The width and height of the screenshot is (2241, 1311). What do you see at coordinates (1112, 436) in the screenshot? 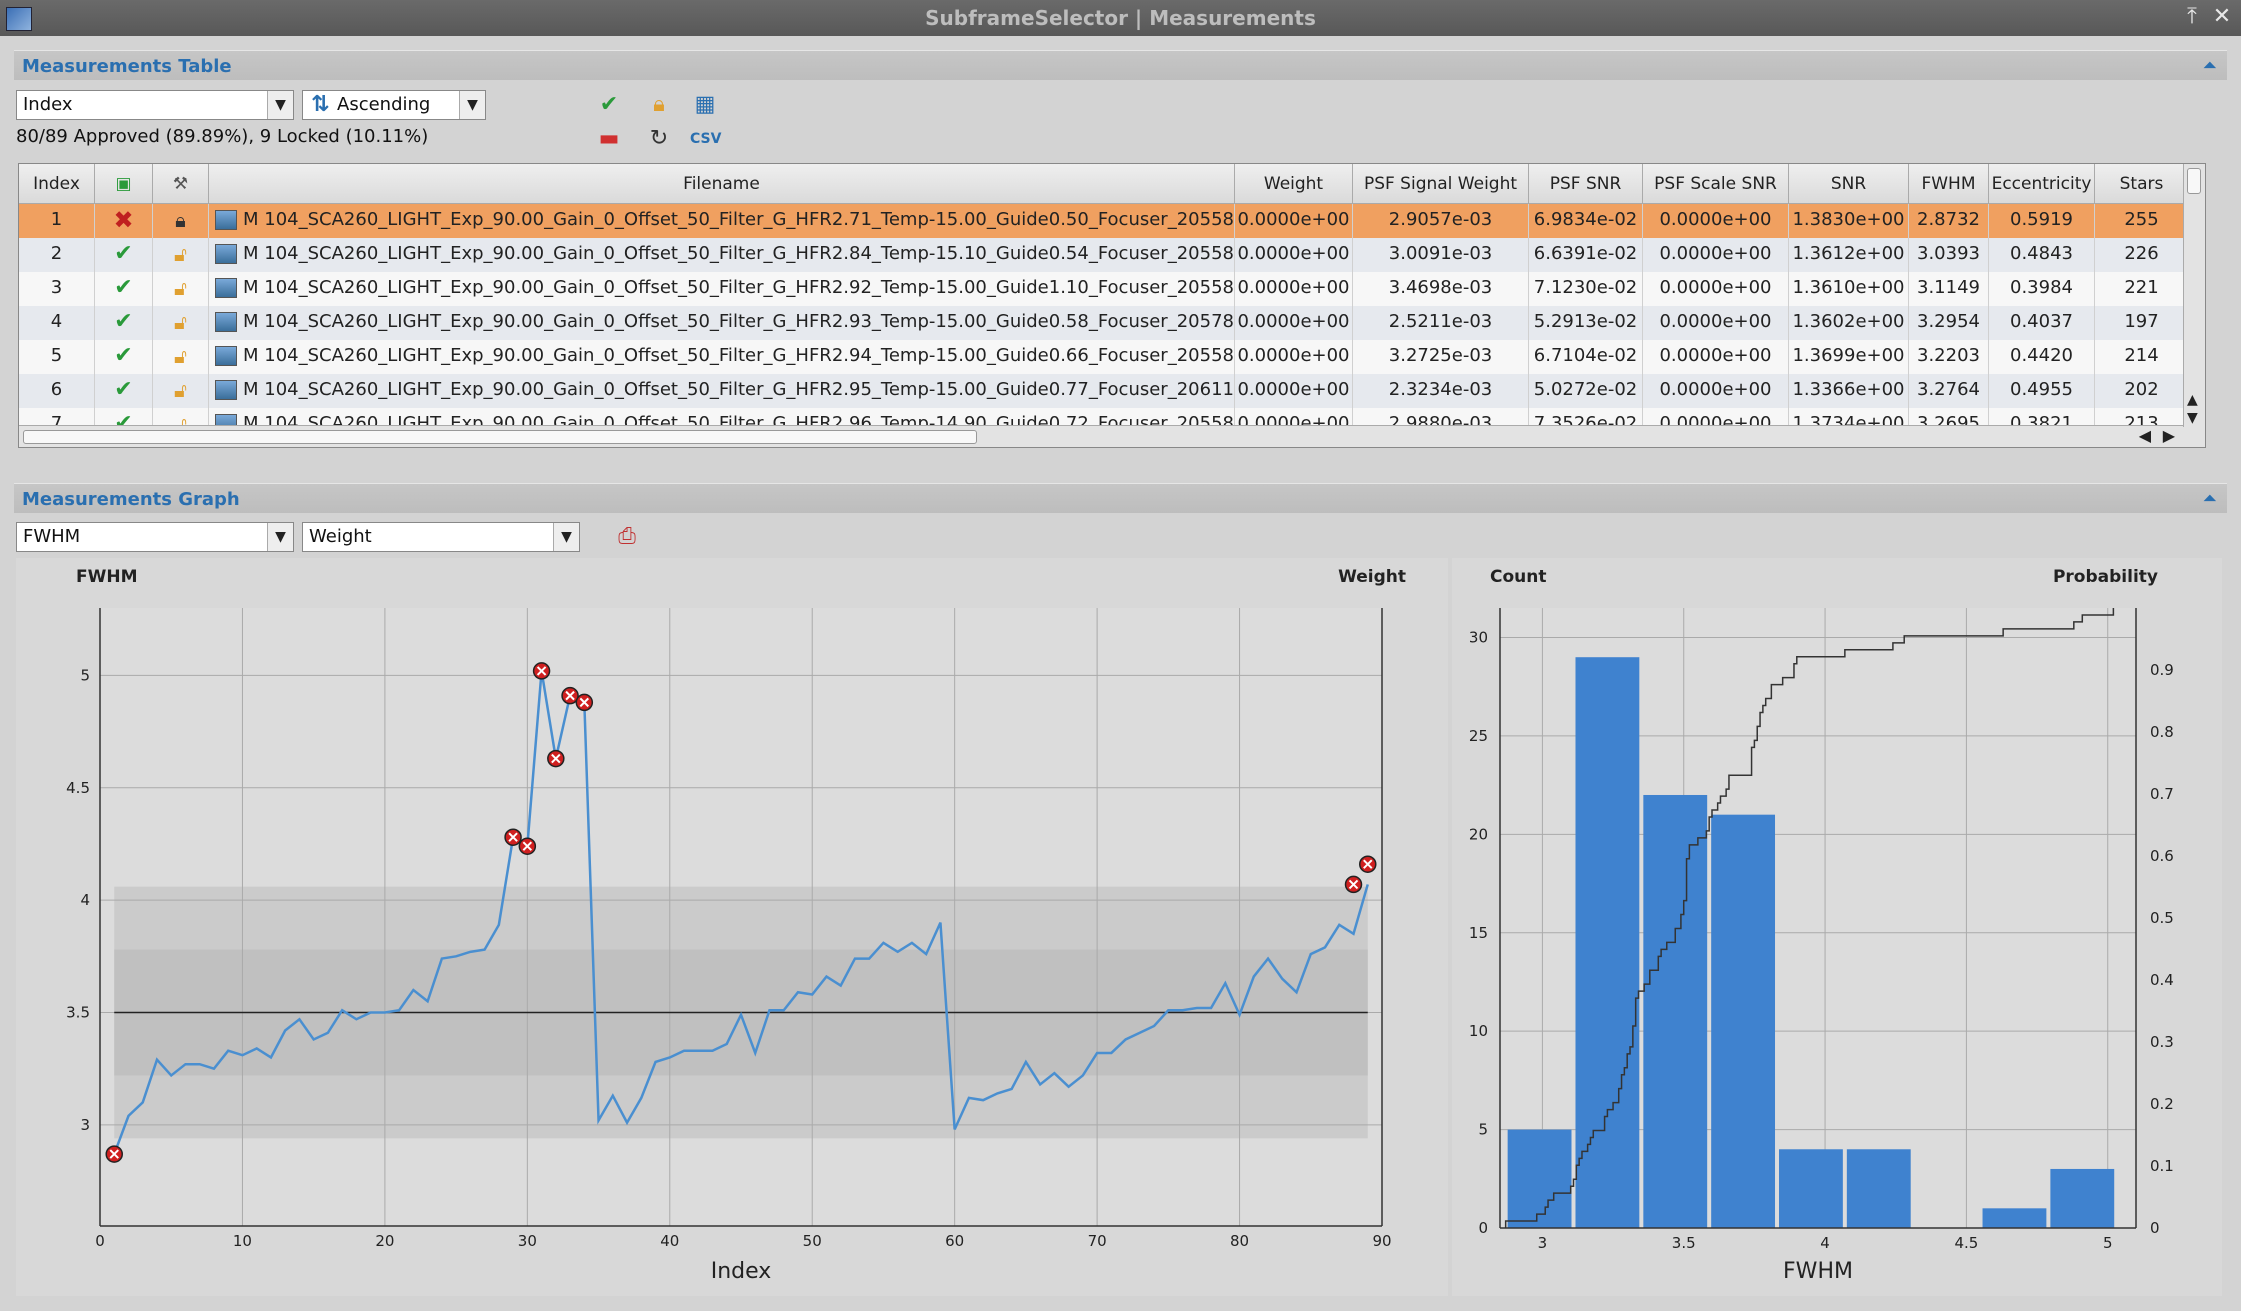
I see `horizontal-scrollbar: ◀ ▶` at bounding box center [1112, 436].